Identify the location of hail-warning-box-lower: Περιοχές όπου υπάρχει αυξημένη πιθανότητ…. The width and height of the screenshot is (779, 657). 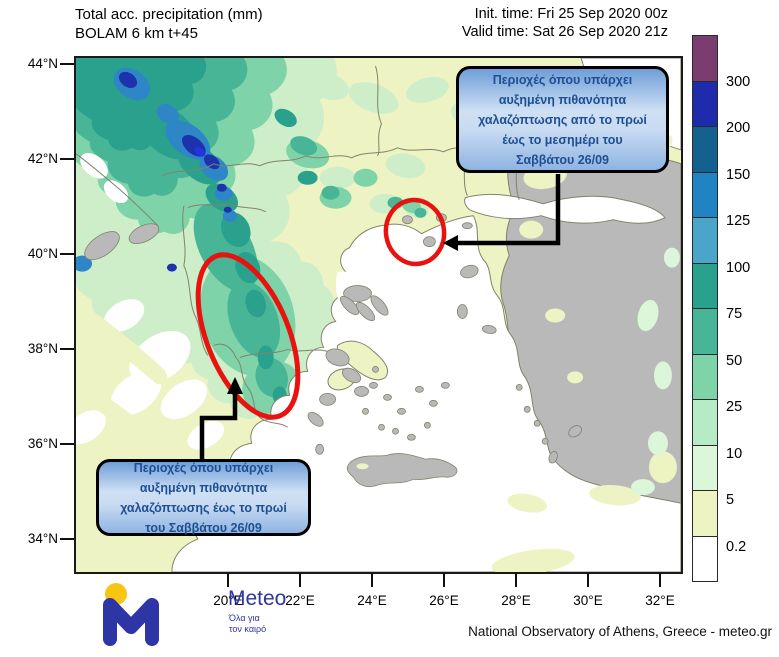
(203, 497).